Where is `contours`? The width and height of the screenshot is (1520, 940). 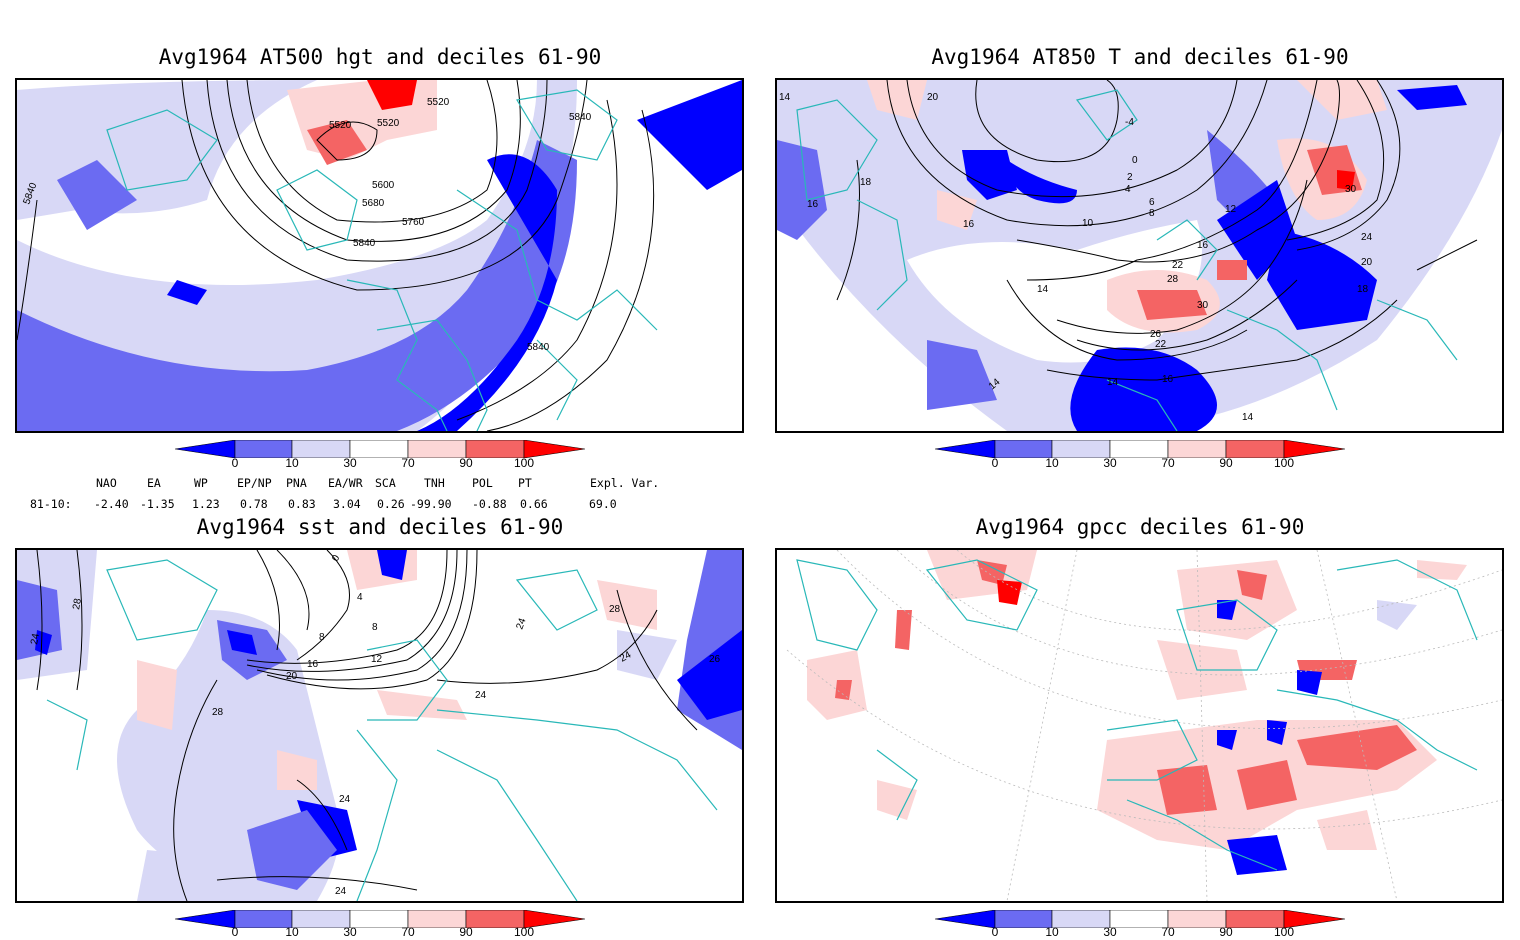 contours is located at coordinates (1157, 230).